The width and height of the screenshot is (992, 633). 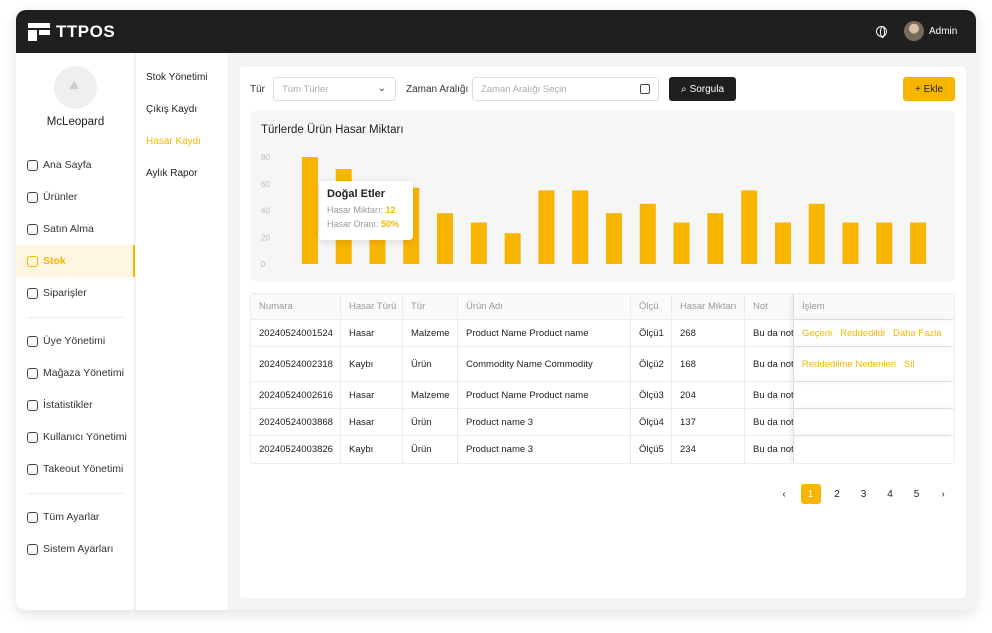 What do you see at coordinates (177, 77) in the screenshot?
I see `subnav-item-stok-yonetimi: Stok Yönetimi` at bounding box center [177, 77].